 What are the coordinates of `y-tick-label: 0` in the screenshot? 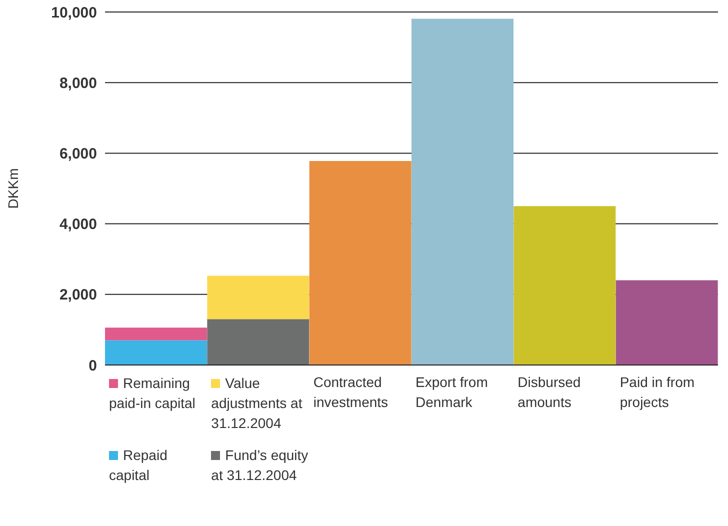 It's located at (92, 365).